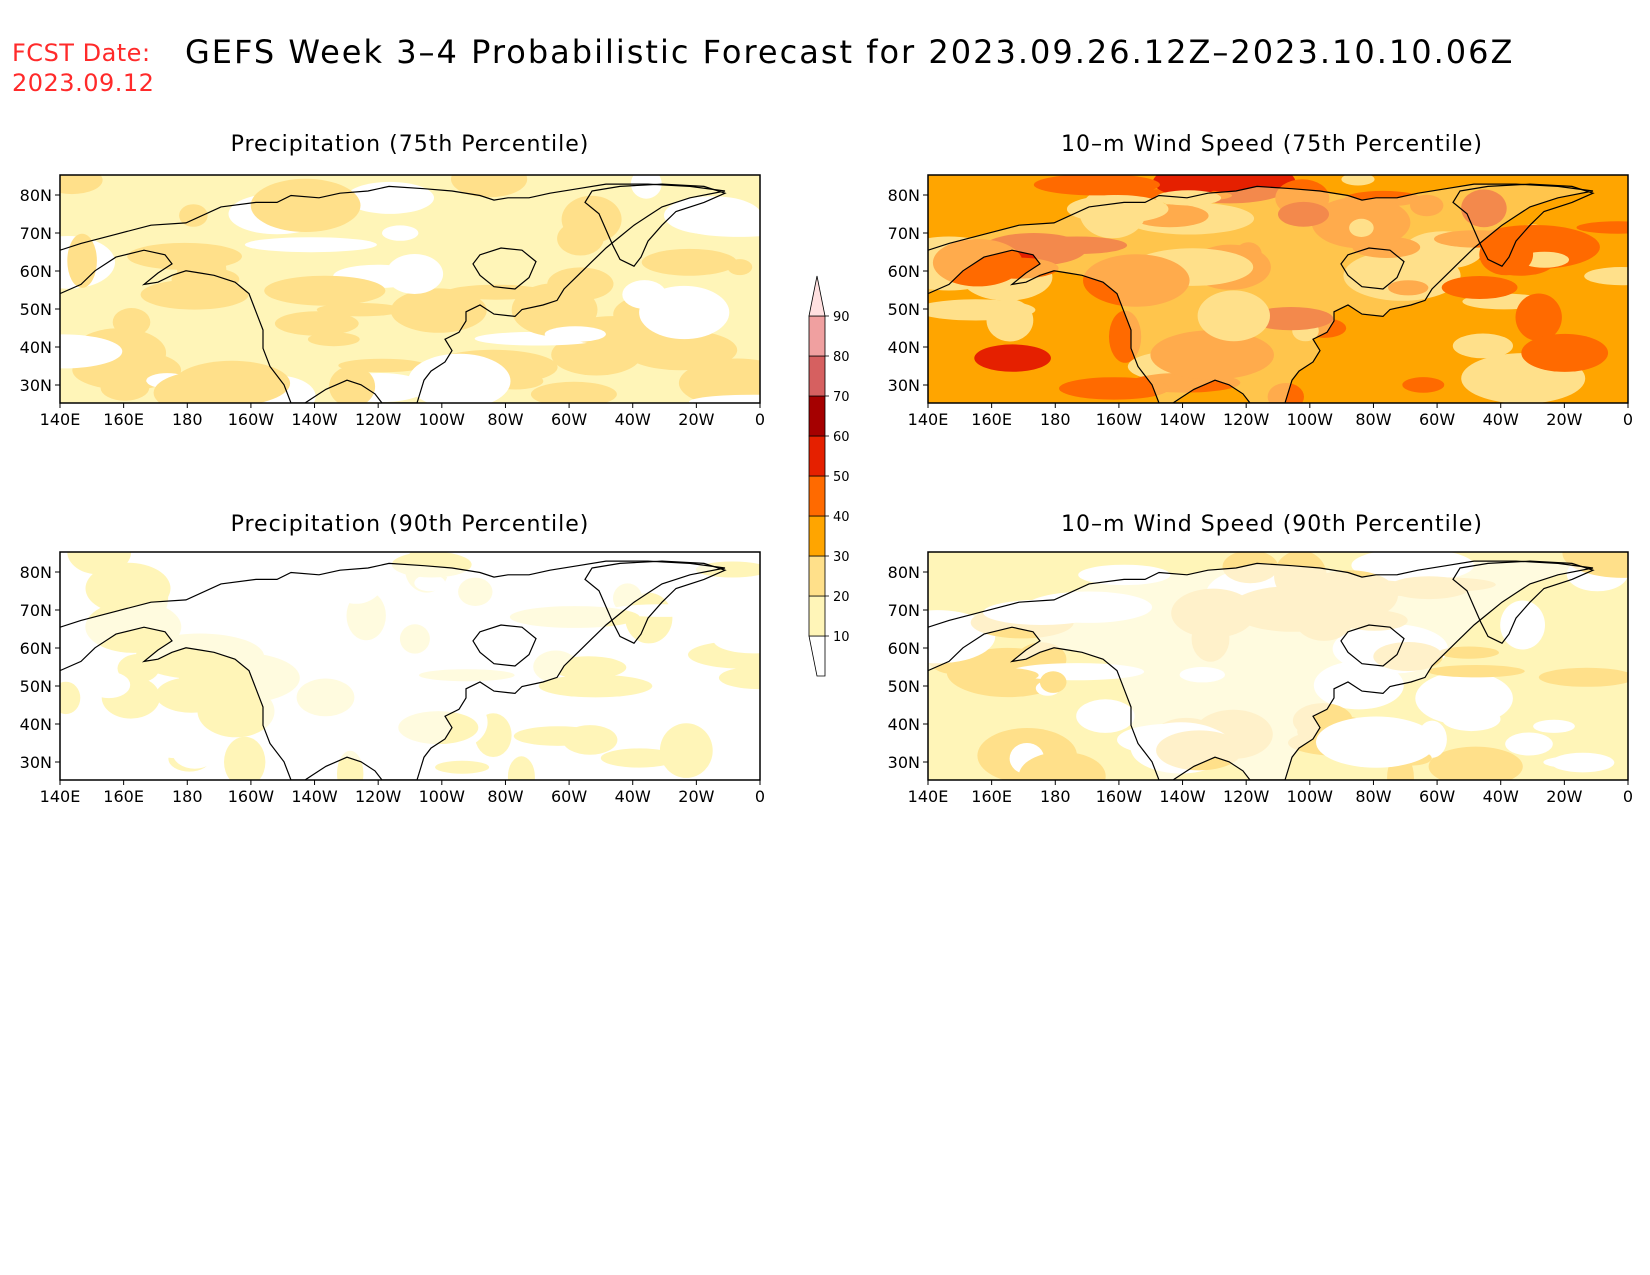  Describe the element at coordinates (410, 524) in the screenshot. I see `panel-title-precip90: Precipitation (90th Percentile)` at that location.